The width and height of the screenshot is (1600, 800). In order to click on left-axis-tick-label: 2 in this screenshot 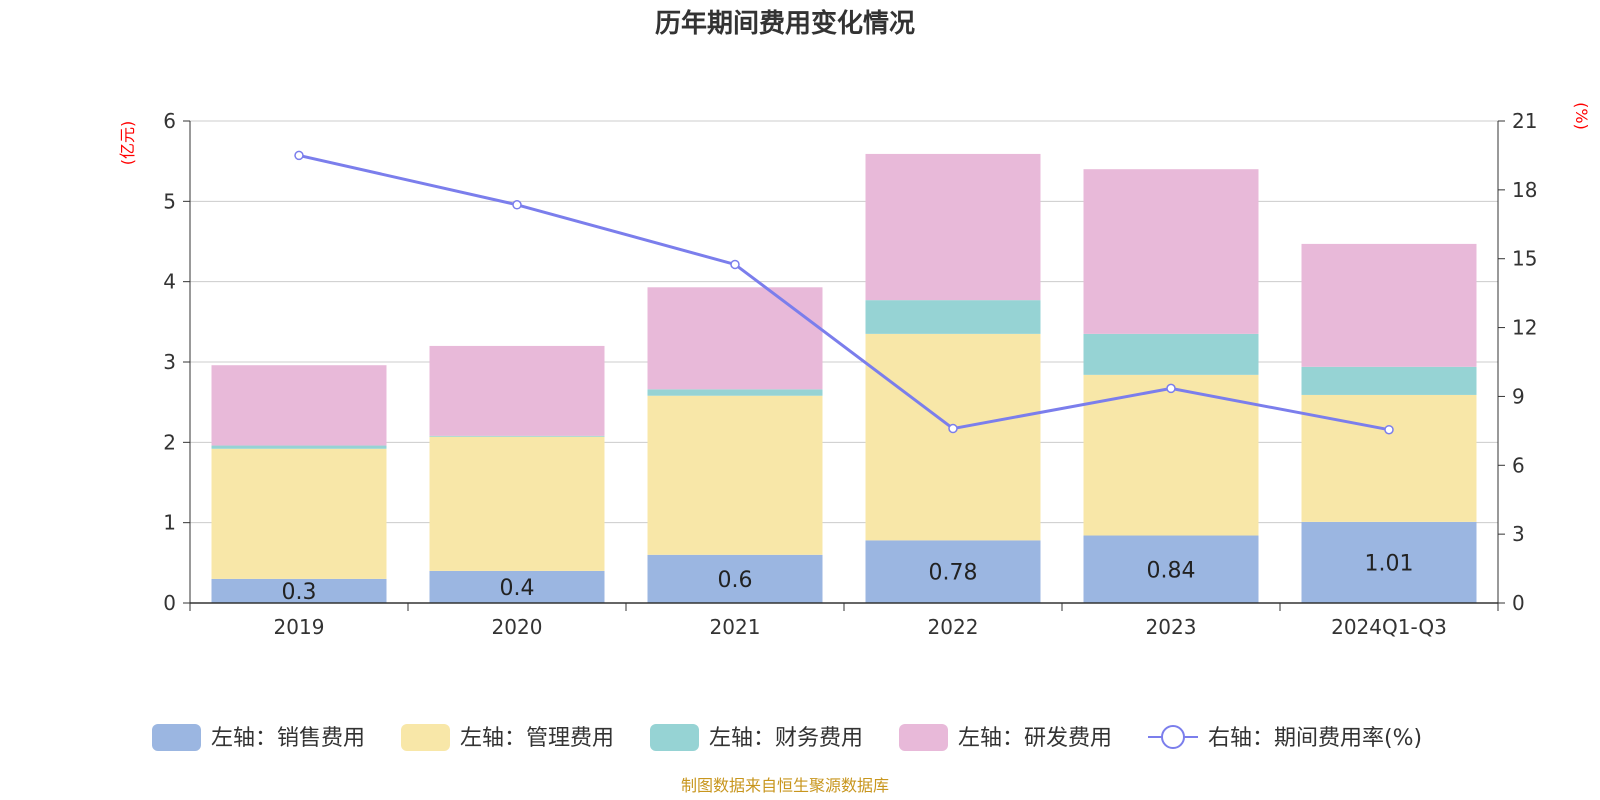, I will do `click(169, 442)`.